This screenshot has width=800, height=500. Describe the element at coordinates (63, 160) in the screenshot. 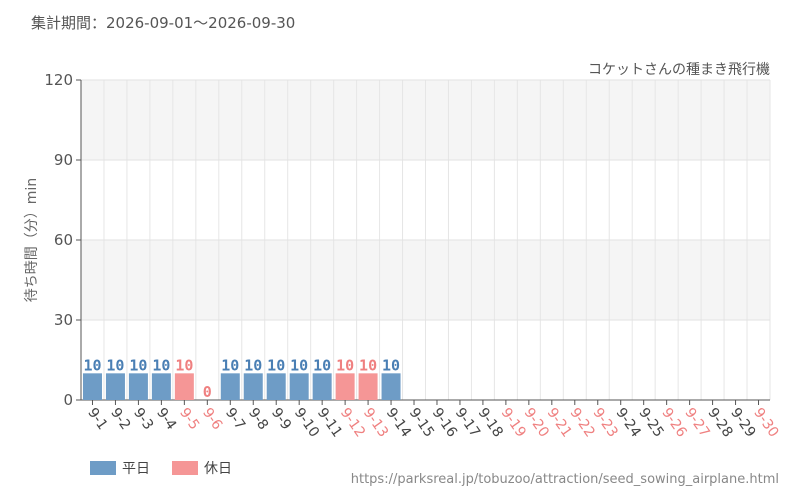

I see `y-tick-label: 90` at that location.